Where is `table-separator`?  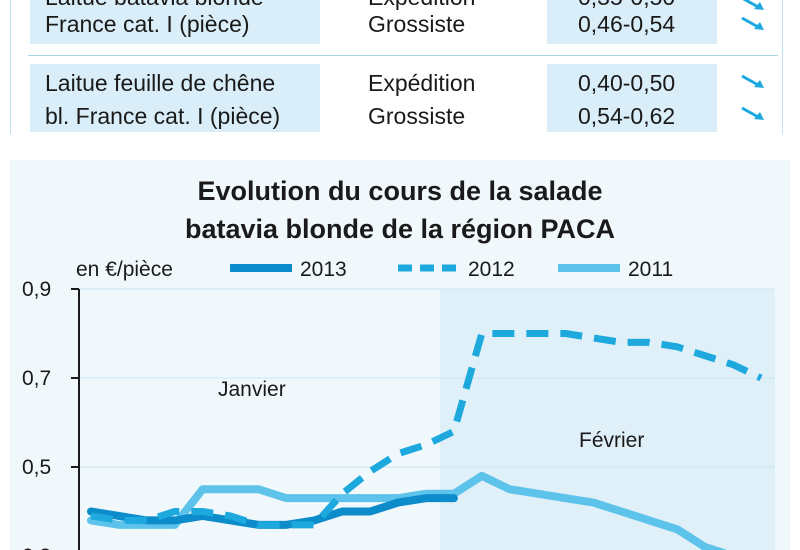
table-separator is located at coordinates (403, 55).